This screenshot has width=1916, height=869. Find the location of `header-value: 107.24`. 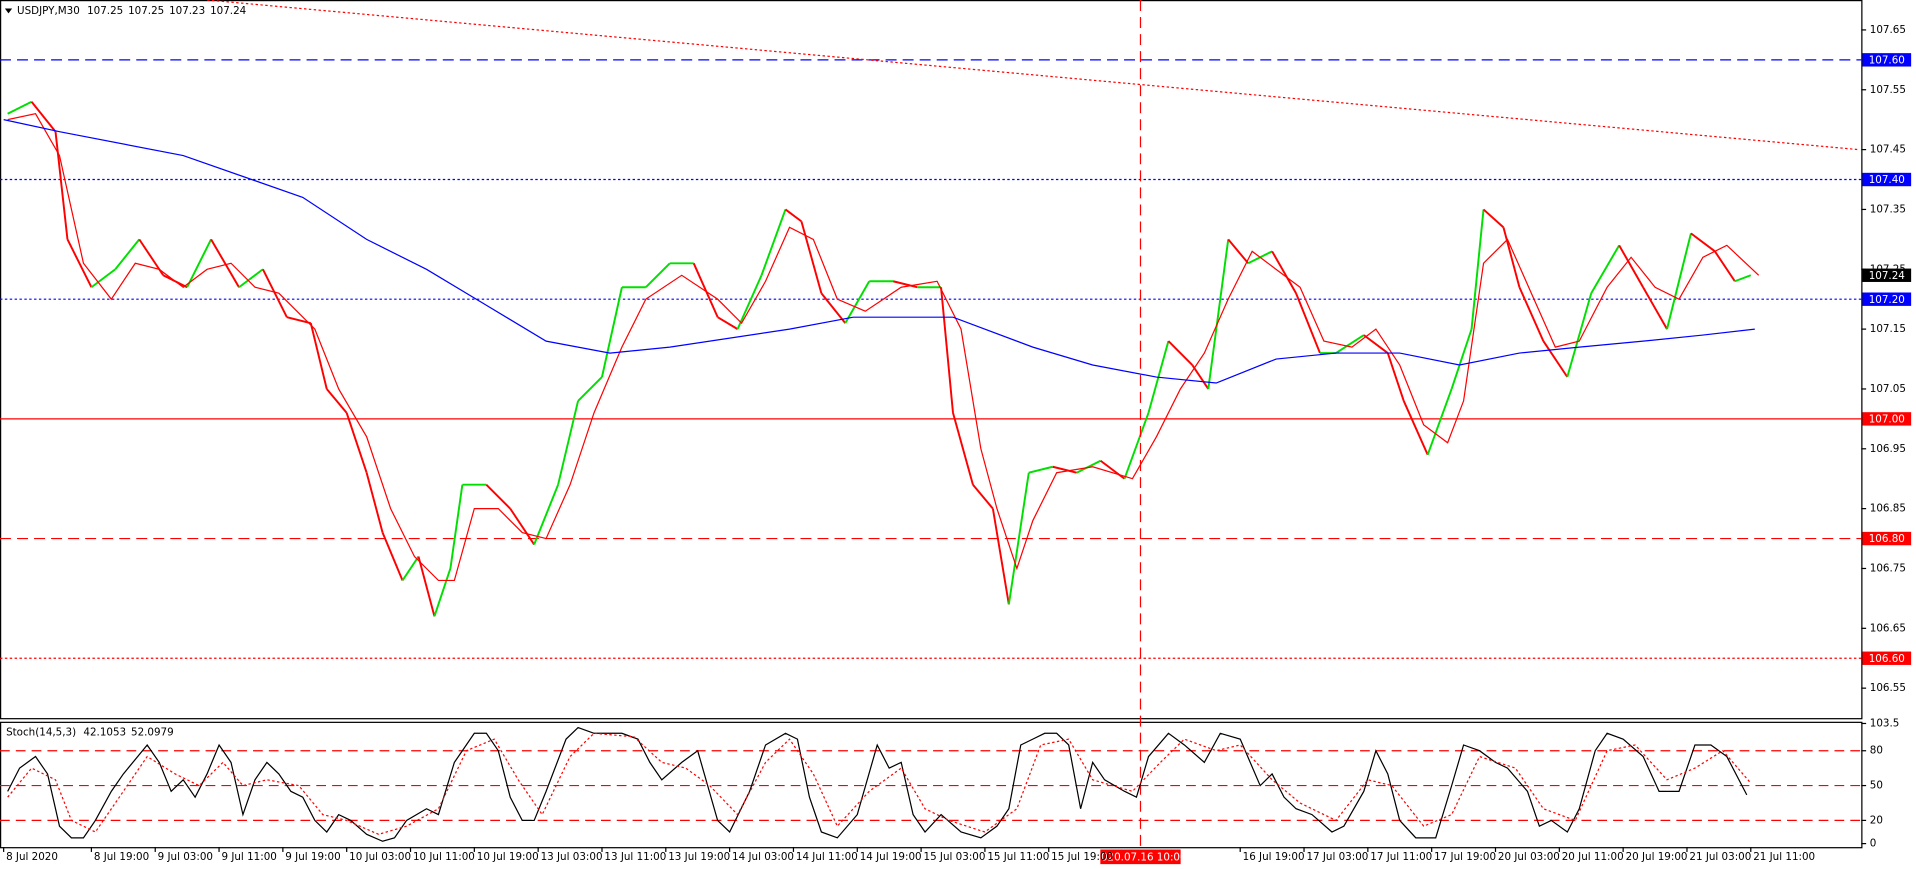

header-value: 107.24 is located at coordinates (228, 11).